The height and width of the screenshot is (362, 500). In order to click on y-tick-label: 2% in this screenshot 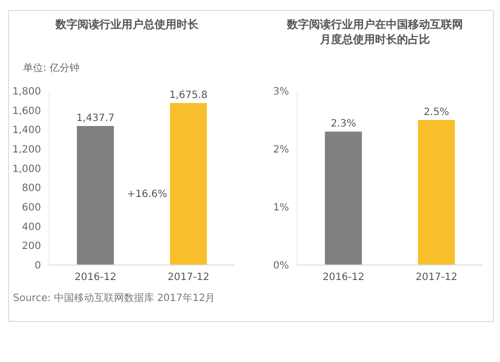, I will do `click(281, 150)`.